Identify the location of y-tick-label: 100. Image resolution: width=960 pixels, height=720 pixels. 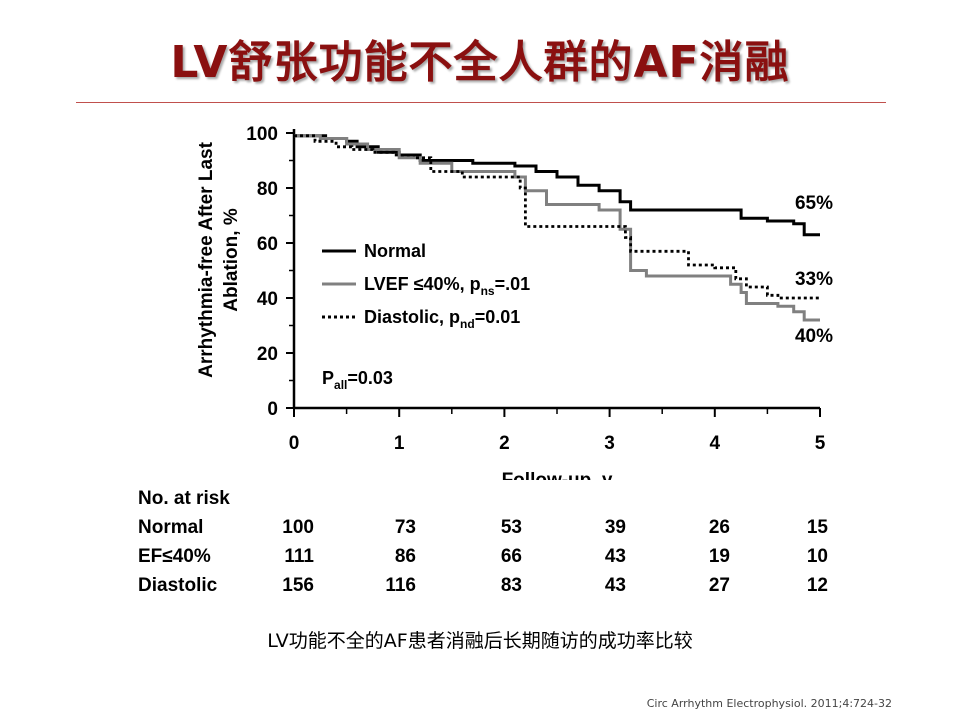
(262, 134).